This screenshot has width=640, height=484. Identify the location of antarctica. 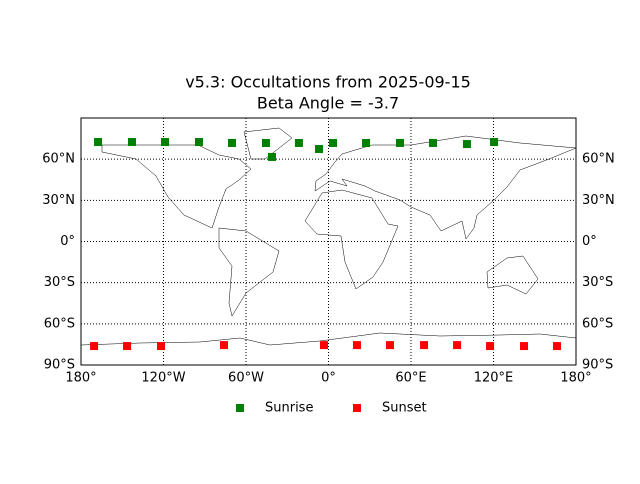
(328, 339).